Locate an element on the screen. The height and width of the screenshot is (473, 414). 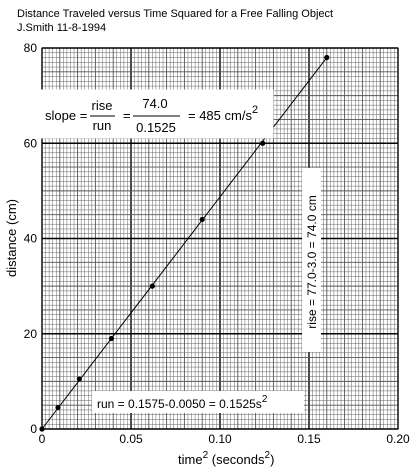
equals-sign: = is located at coordinates (127, 115).